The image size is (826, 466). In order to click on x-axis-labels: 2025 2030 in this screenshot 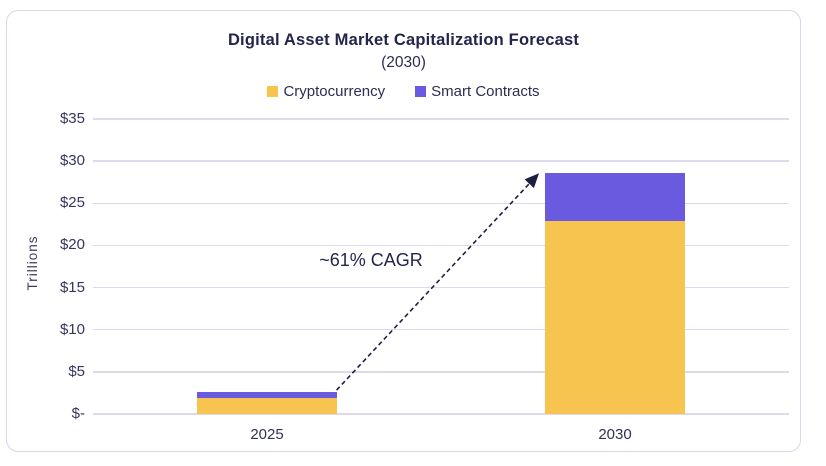, I will do `click(441, 436)`.